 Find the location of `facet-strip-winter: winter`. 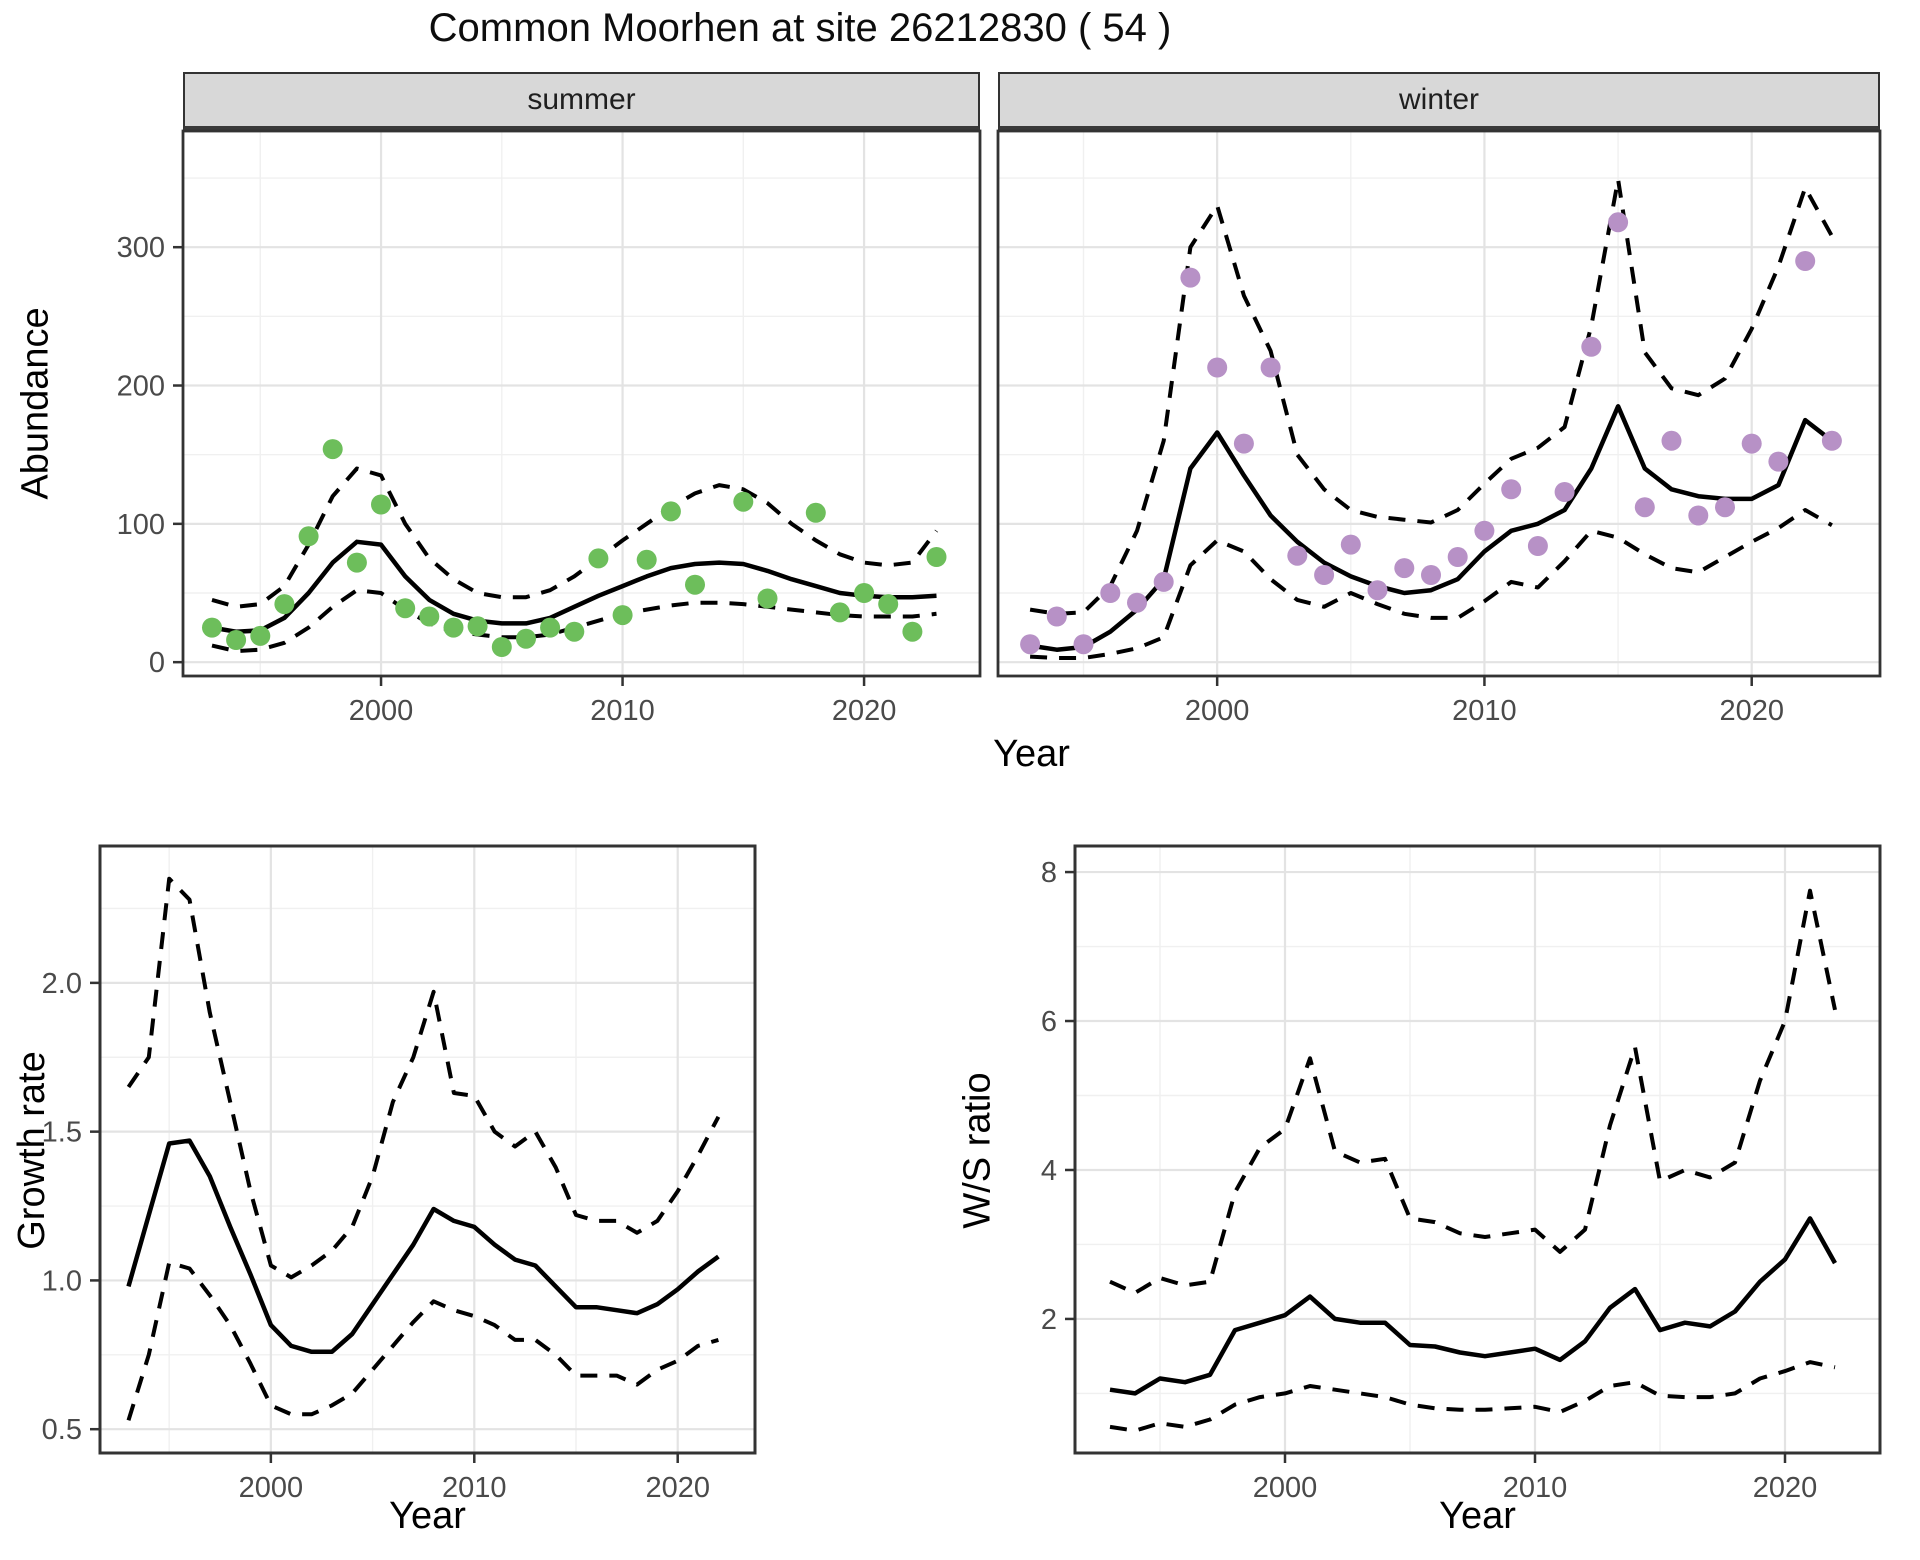

facet-strip-winter: winter is located at coordinates (1439, 101).